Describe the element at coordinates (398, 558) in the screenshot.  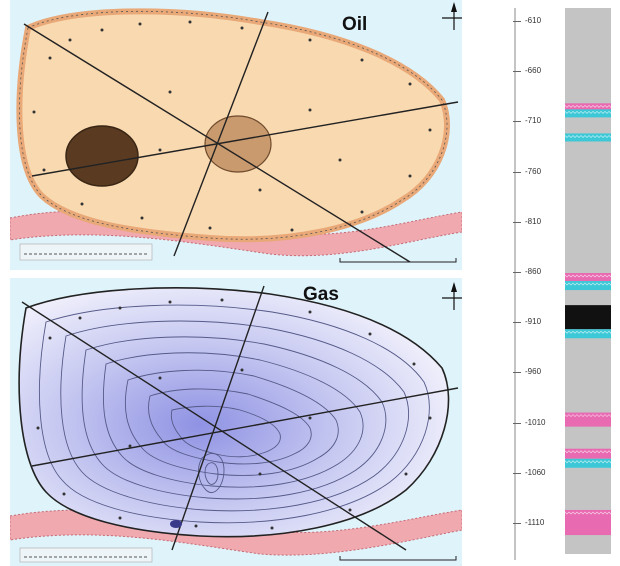
I see `gas-scale-bar` at that location.